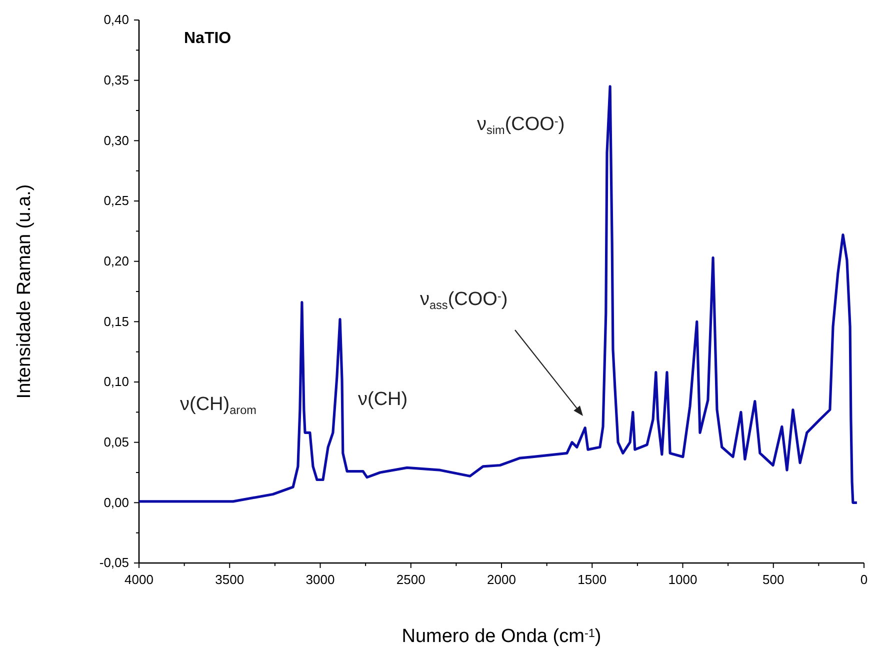  Describe the element at coordinates (229, 580) in the screenshot. I see `x-tick-label: 3500` at that location.